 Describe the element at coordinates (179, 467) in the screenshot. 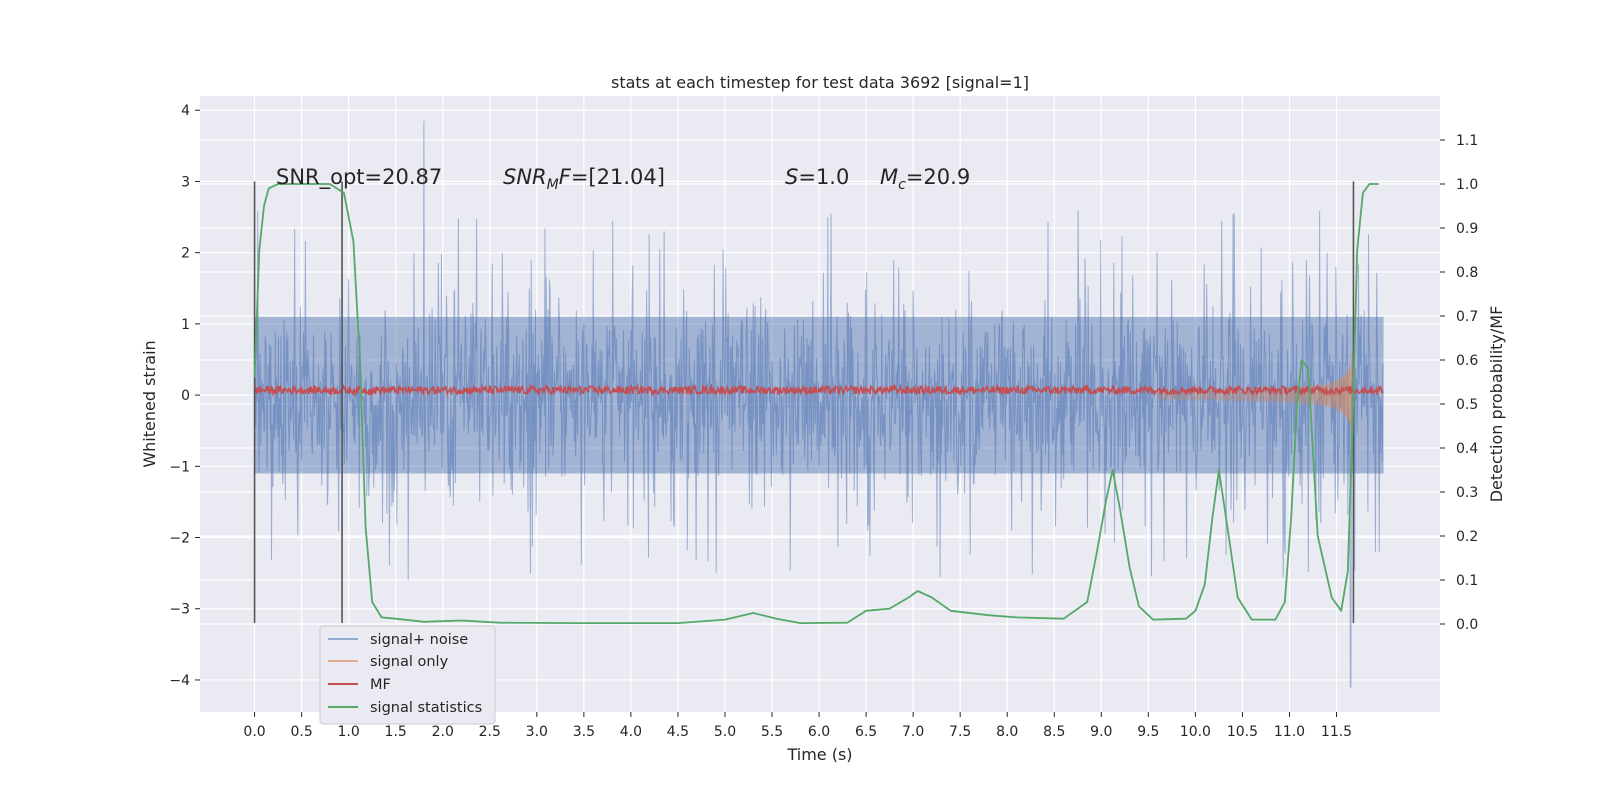

I see `y-tick-label-3: −1` at that location.